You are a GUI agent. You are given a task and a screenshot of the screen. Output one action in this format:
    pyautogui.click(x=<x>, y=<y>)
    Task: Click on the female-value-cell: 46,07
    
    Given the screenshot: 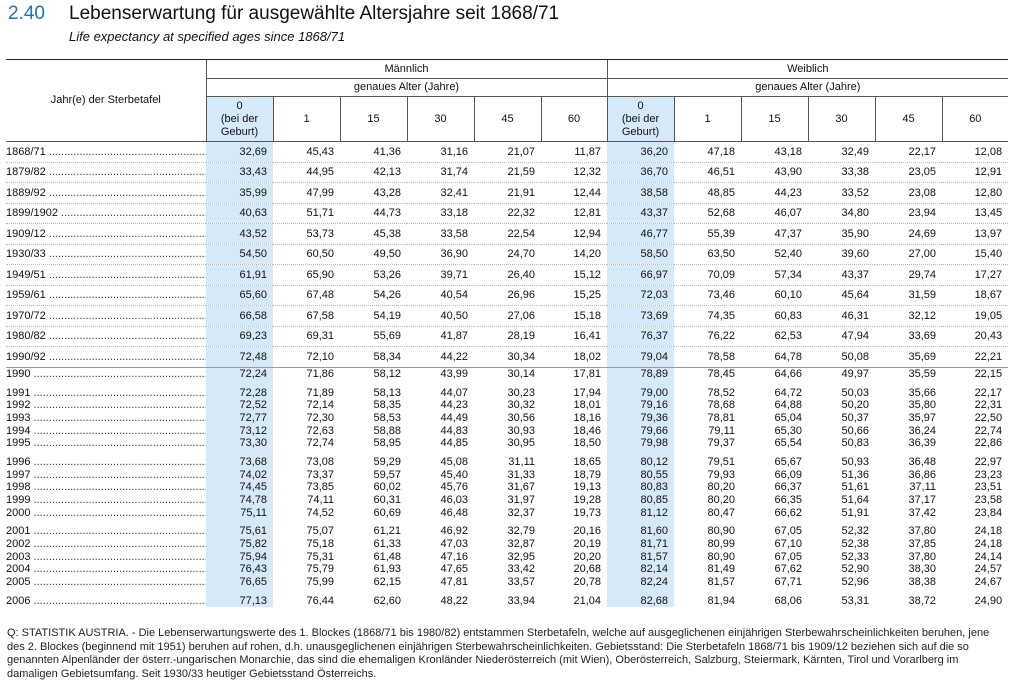 What is the action you would take?
    pyautogui.click(x=775, y=213)
    